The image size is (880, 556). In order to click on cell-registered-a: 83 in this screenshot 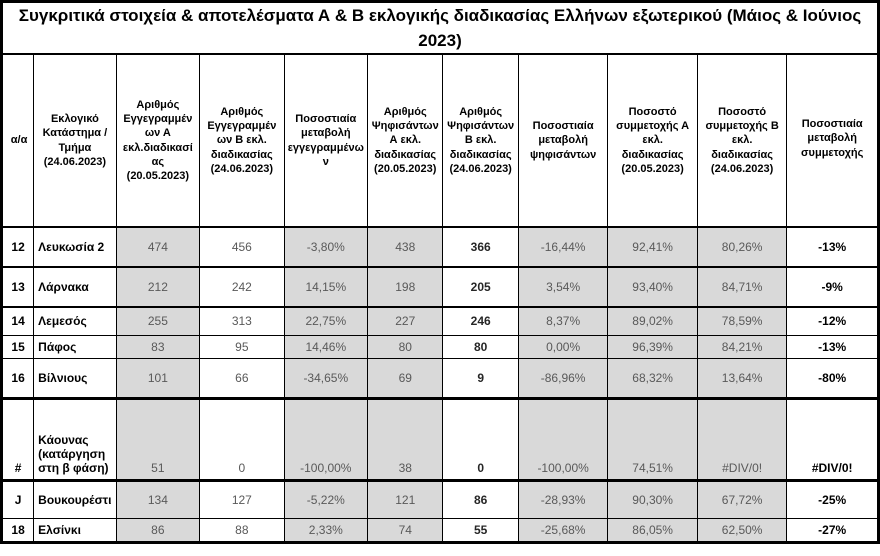, I will do `click(158, 346)`.